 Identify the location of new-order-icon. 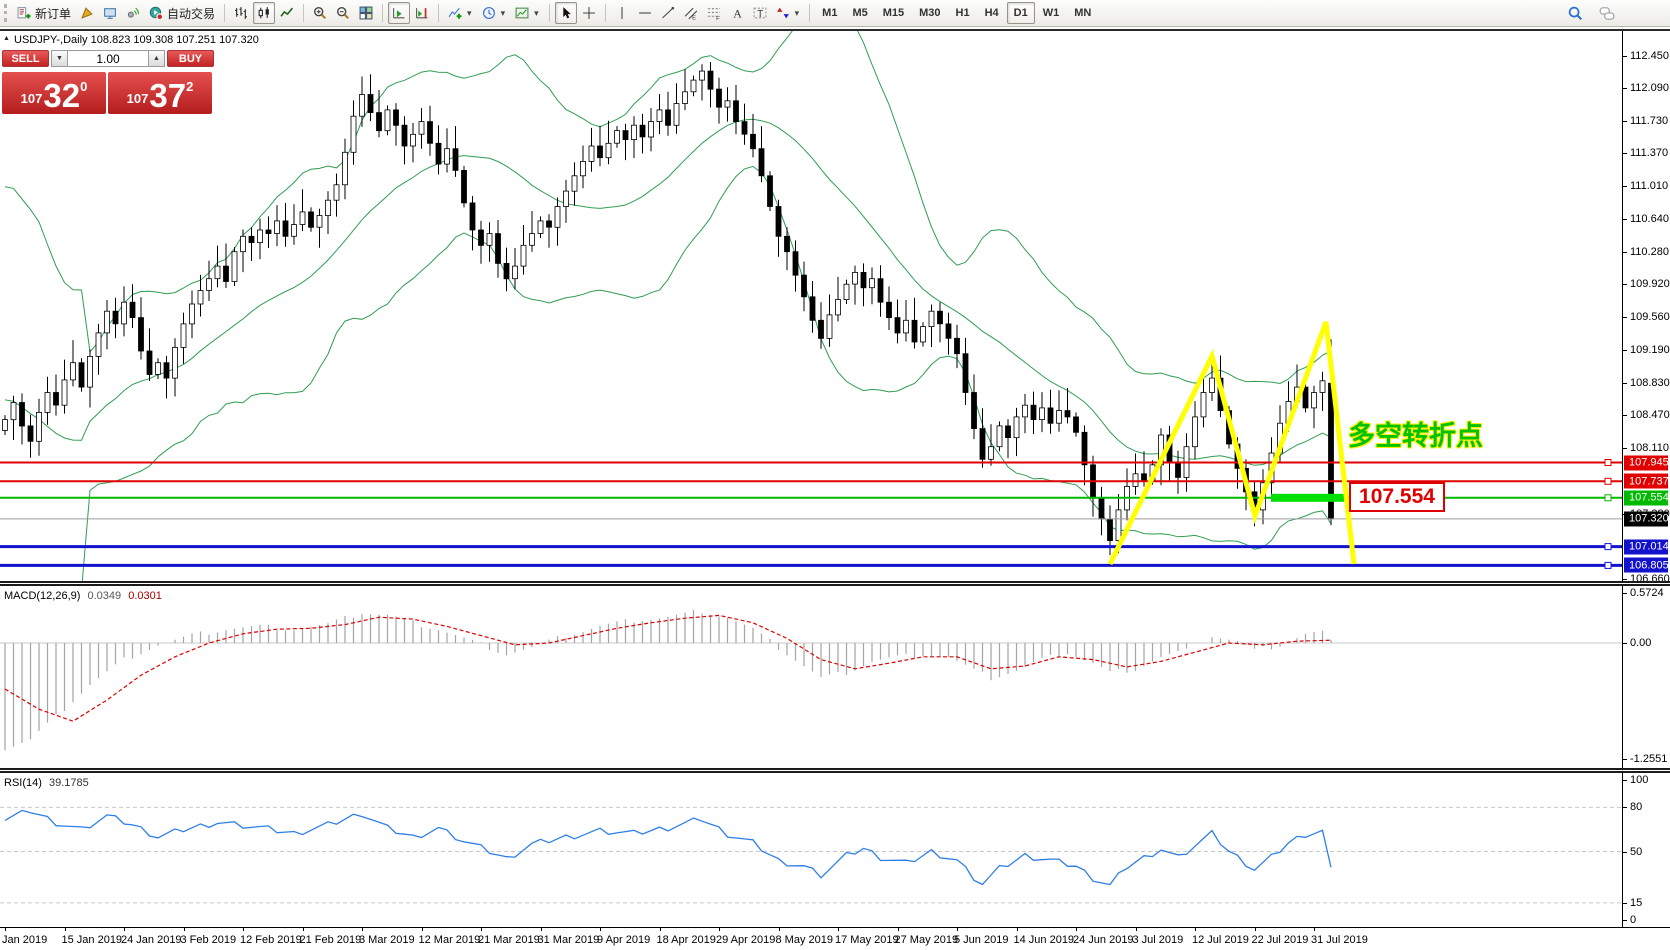
(24, 13).